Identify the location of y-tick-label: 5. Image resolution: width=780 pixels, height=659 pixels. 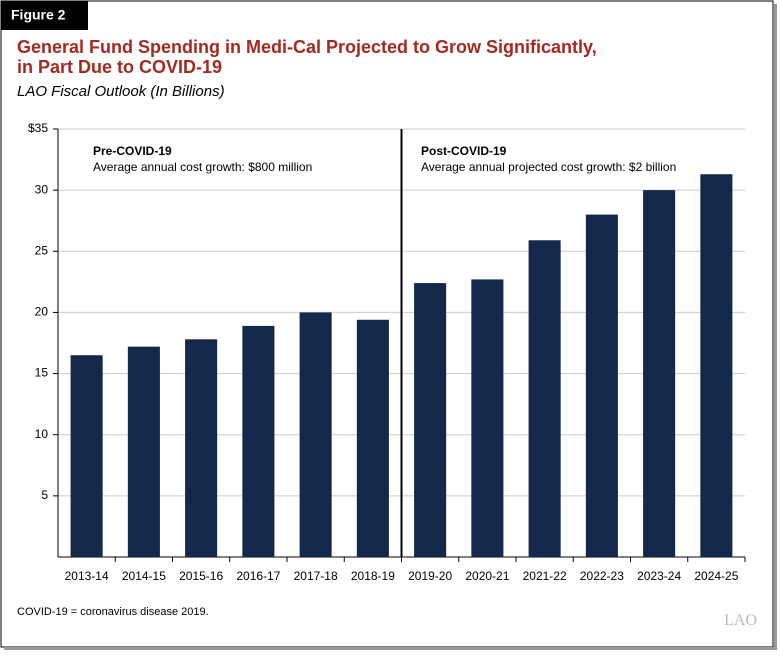
(44, 495).